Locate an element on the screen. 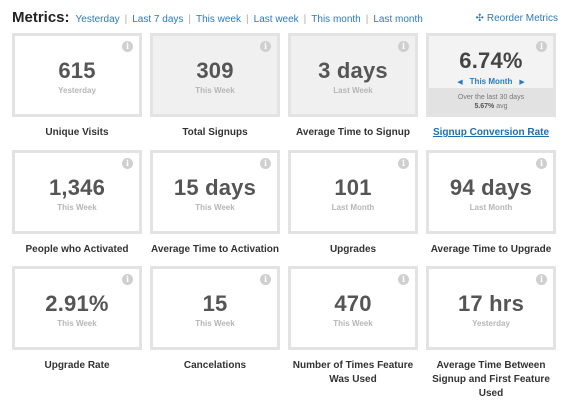 The image size is (570, 409). filter-last-week: Last week is located at coordinates (276, 19).